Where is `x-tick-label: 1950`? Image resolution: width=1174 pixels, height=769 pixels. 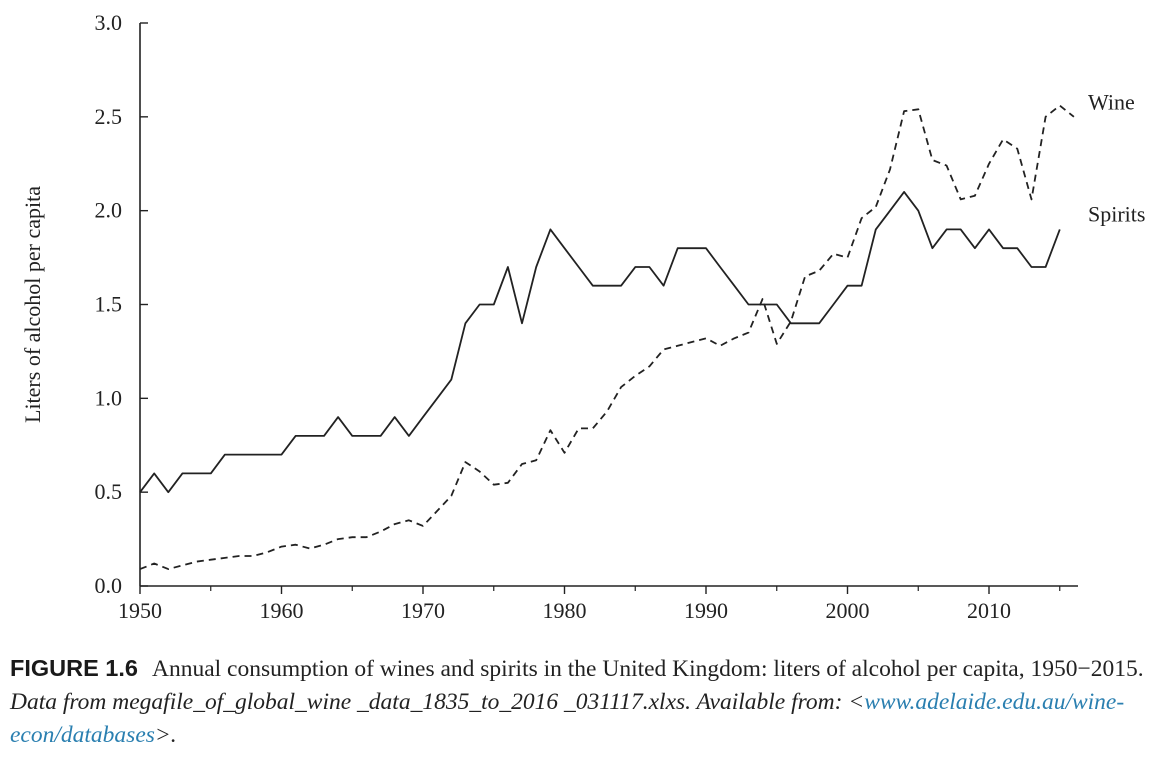
x-tick-label: 1950 is located at coordinates (140, 610).